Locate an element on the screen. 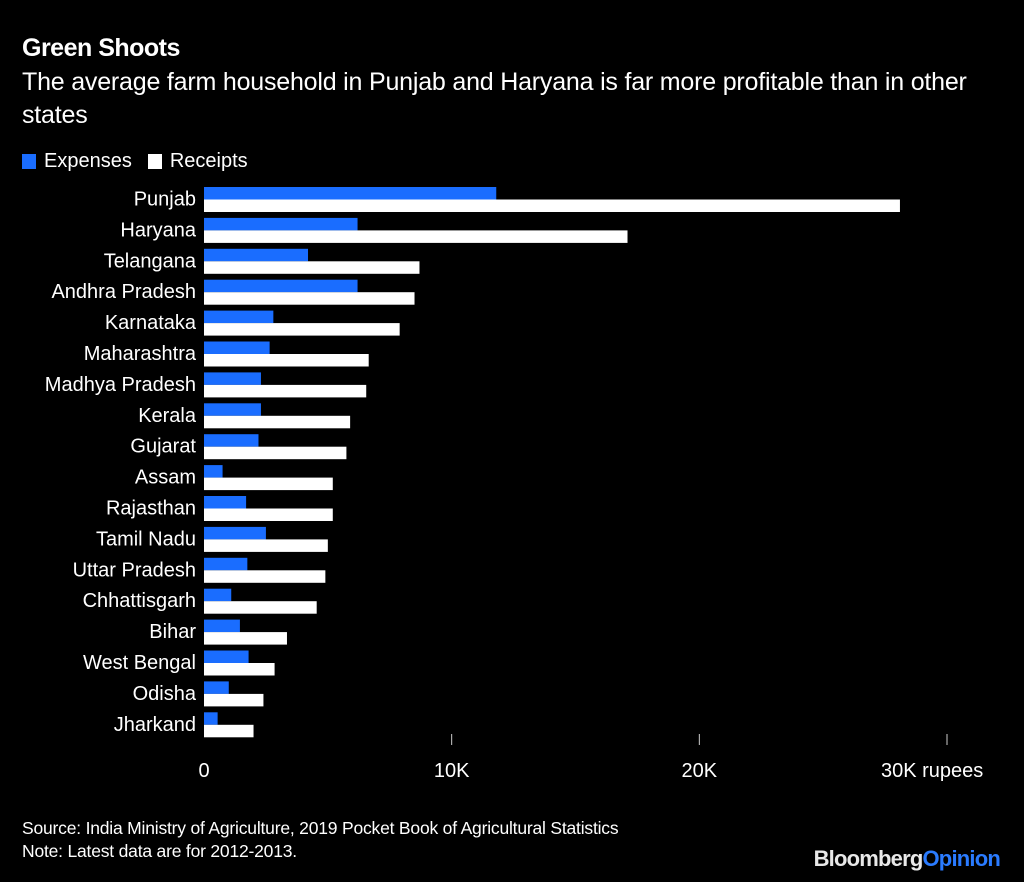 The image size is (1024, 882). category-label: Haryana is located at coordinates (158, 230).